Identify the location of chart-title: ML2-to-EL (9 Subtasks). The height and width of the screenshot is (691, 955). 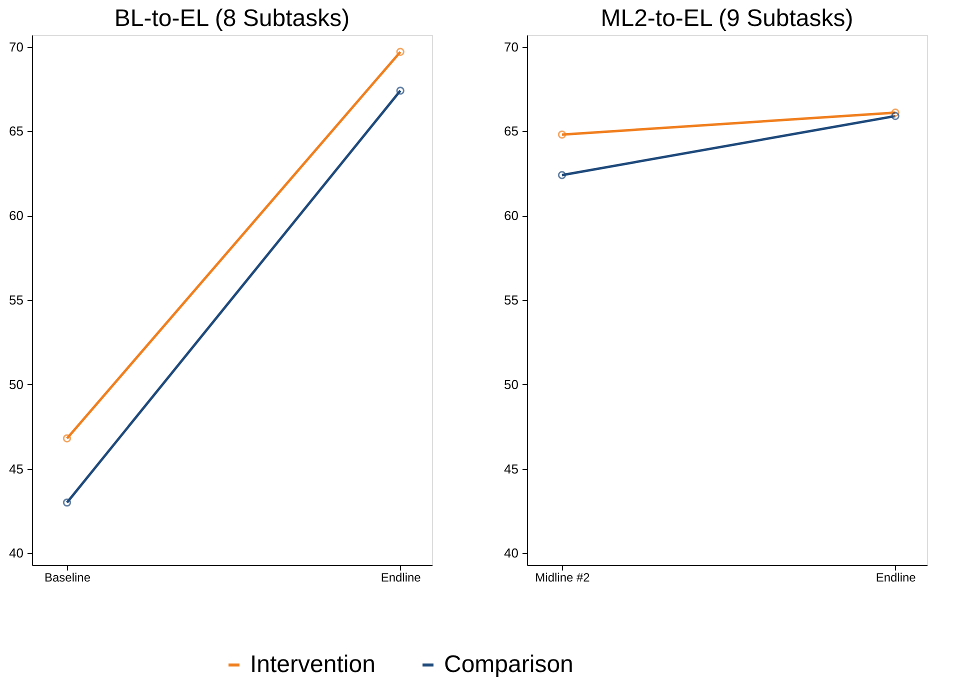
(727, 18).